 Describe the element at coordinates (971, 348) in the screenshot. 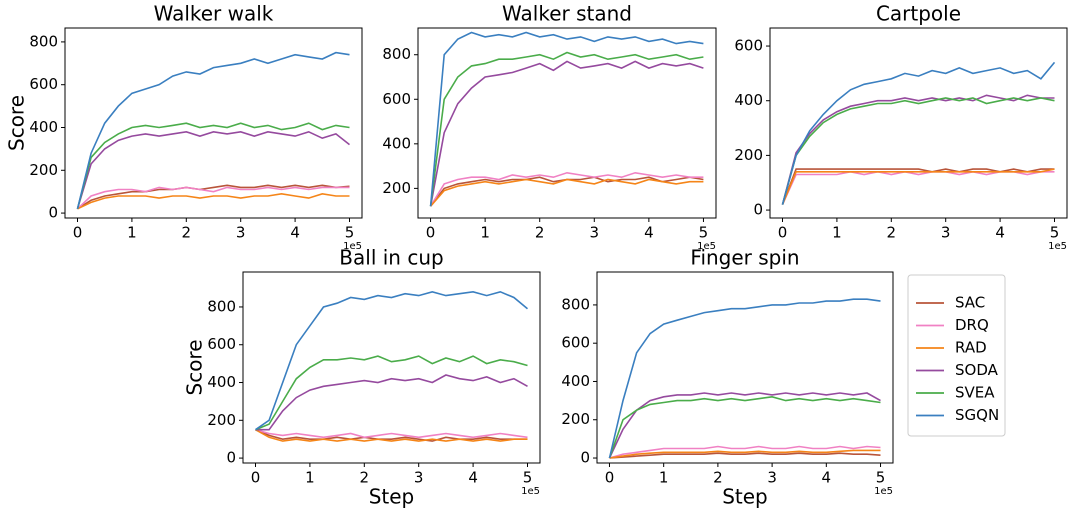

I see `legend-label: RAD` at that location.